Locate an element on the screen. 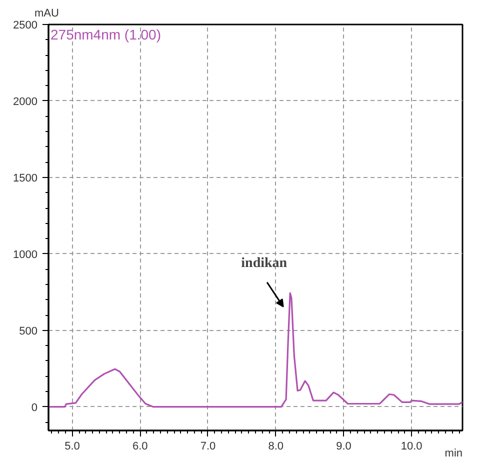 The image size is (484, 464). annotation: indikan is located at coordinates (264, 264).